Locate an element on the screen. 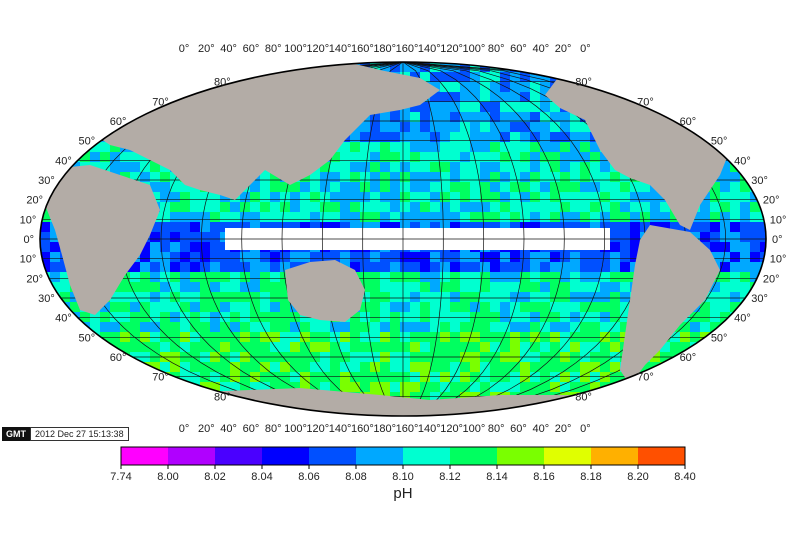  land-africa is located at coordinates (100, 240).